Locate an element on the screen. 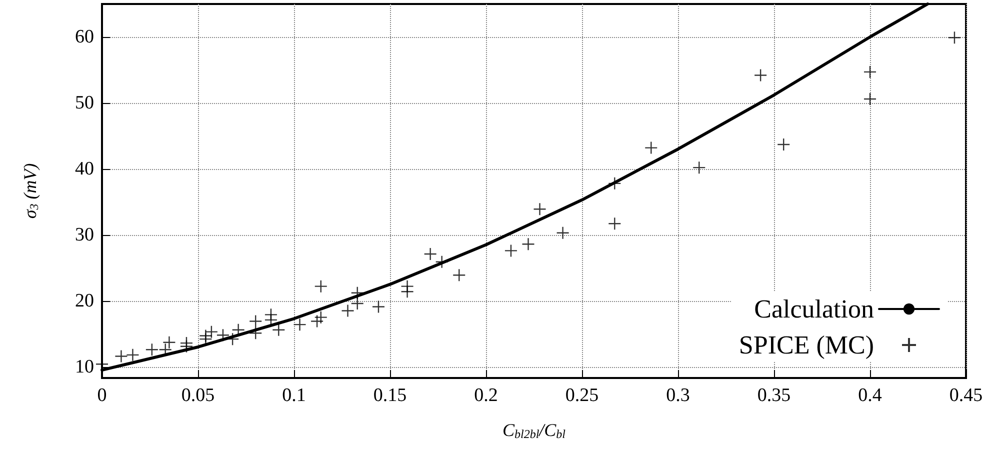  x-tick-label: 0.4 is located at coordinates (870, 395).